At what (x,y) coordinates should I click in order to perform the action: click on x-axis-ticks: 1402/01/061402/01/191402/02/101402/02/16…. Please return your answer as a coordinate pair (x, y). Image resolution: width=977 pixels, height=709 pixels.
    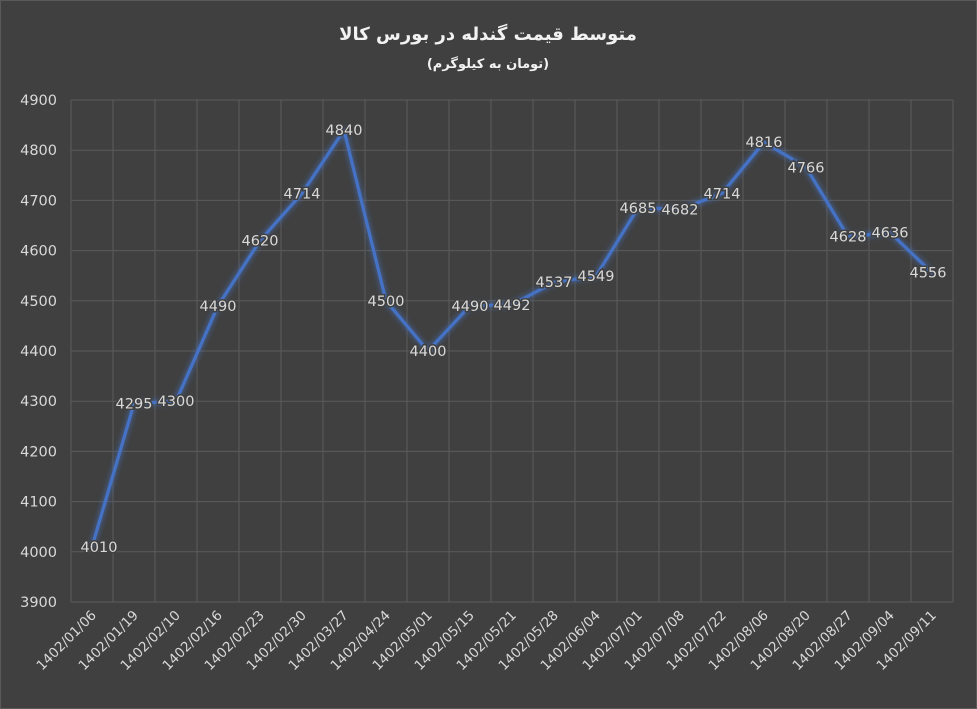
    Looking at the image, I should click on (486, 641).